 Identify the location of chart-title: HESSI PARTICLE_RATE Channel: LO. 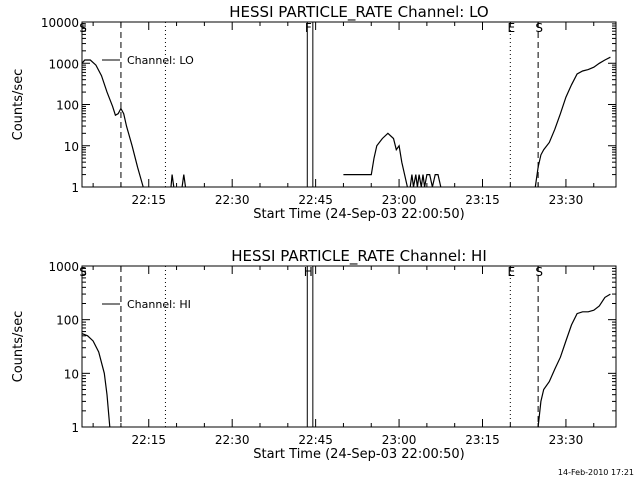
(358, 12).